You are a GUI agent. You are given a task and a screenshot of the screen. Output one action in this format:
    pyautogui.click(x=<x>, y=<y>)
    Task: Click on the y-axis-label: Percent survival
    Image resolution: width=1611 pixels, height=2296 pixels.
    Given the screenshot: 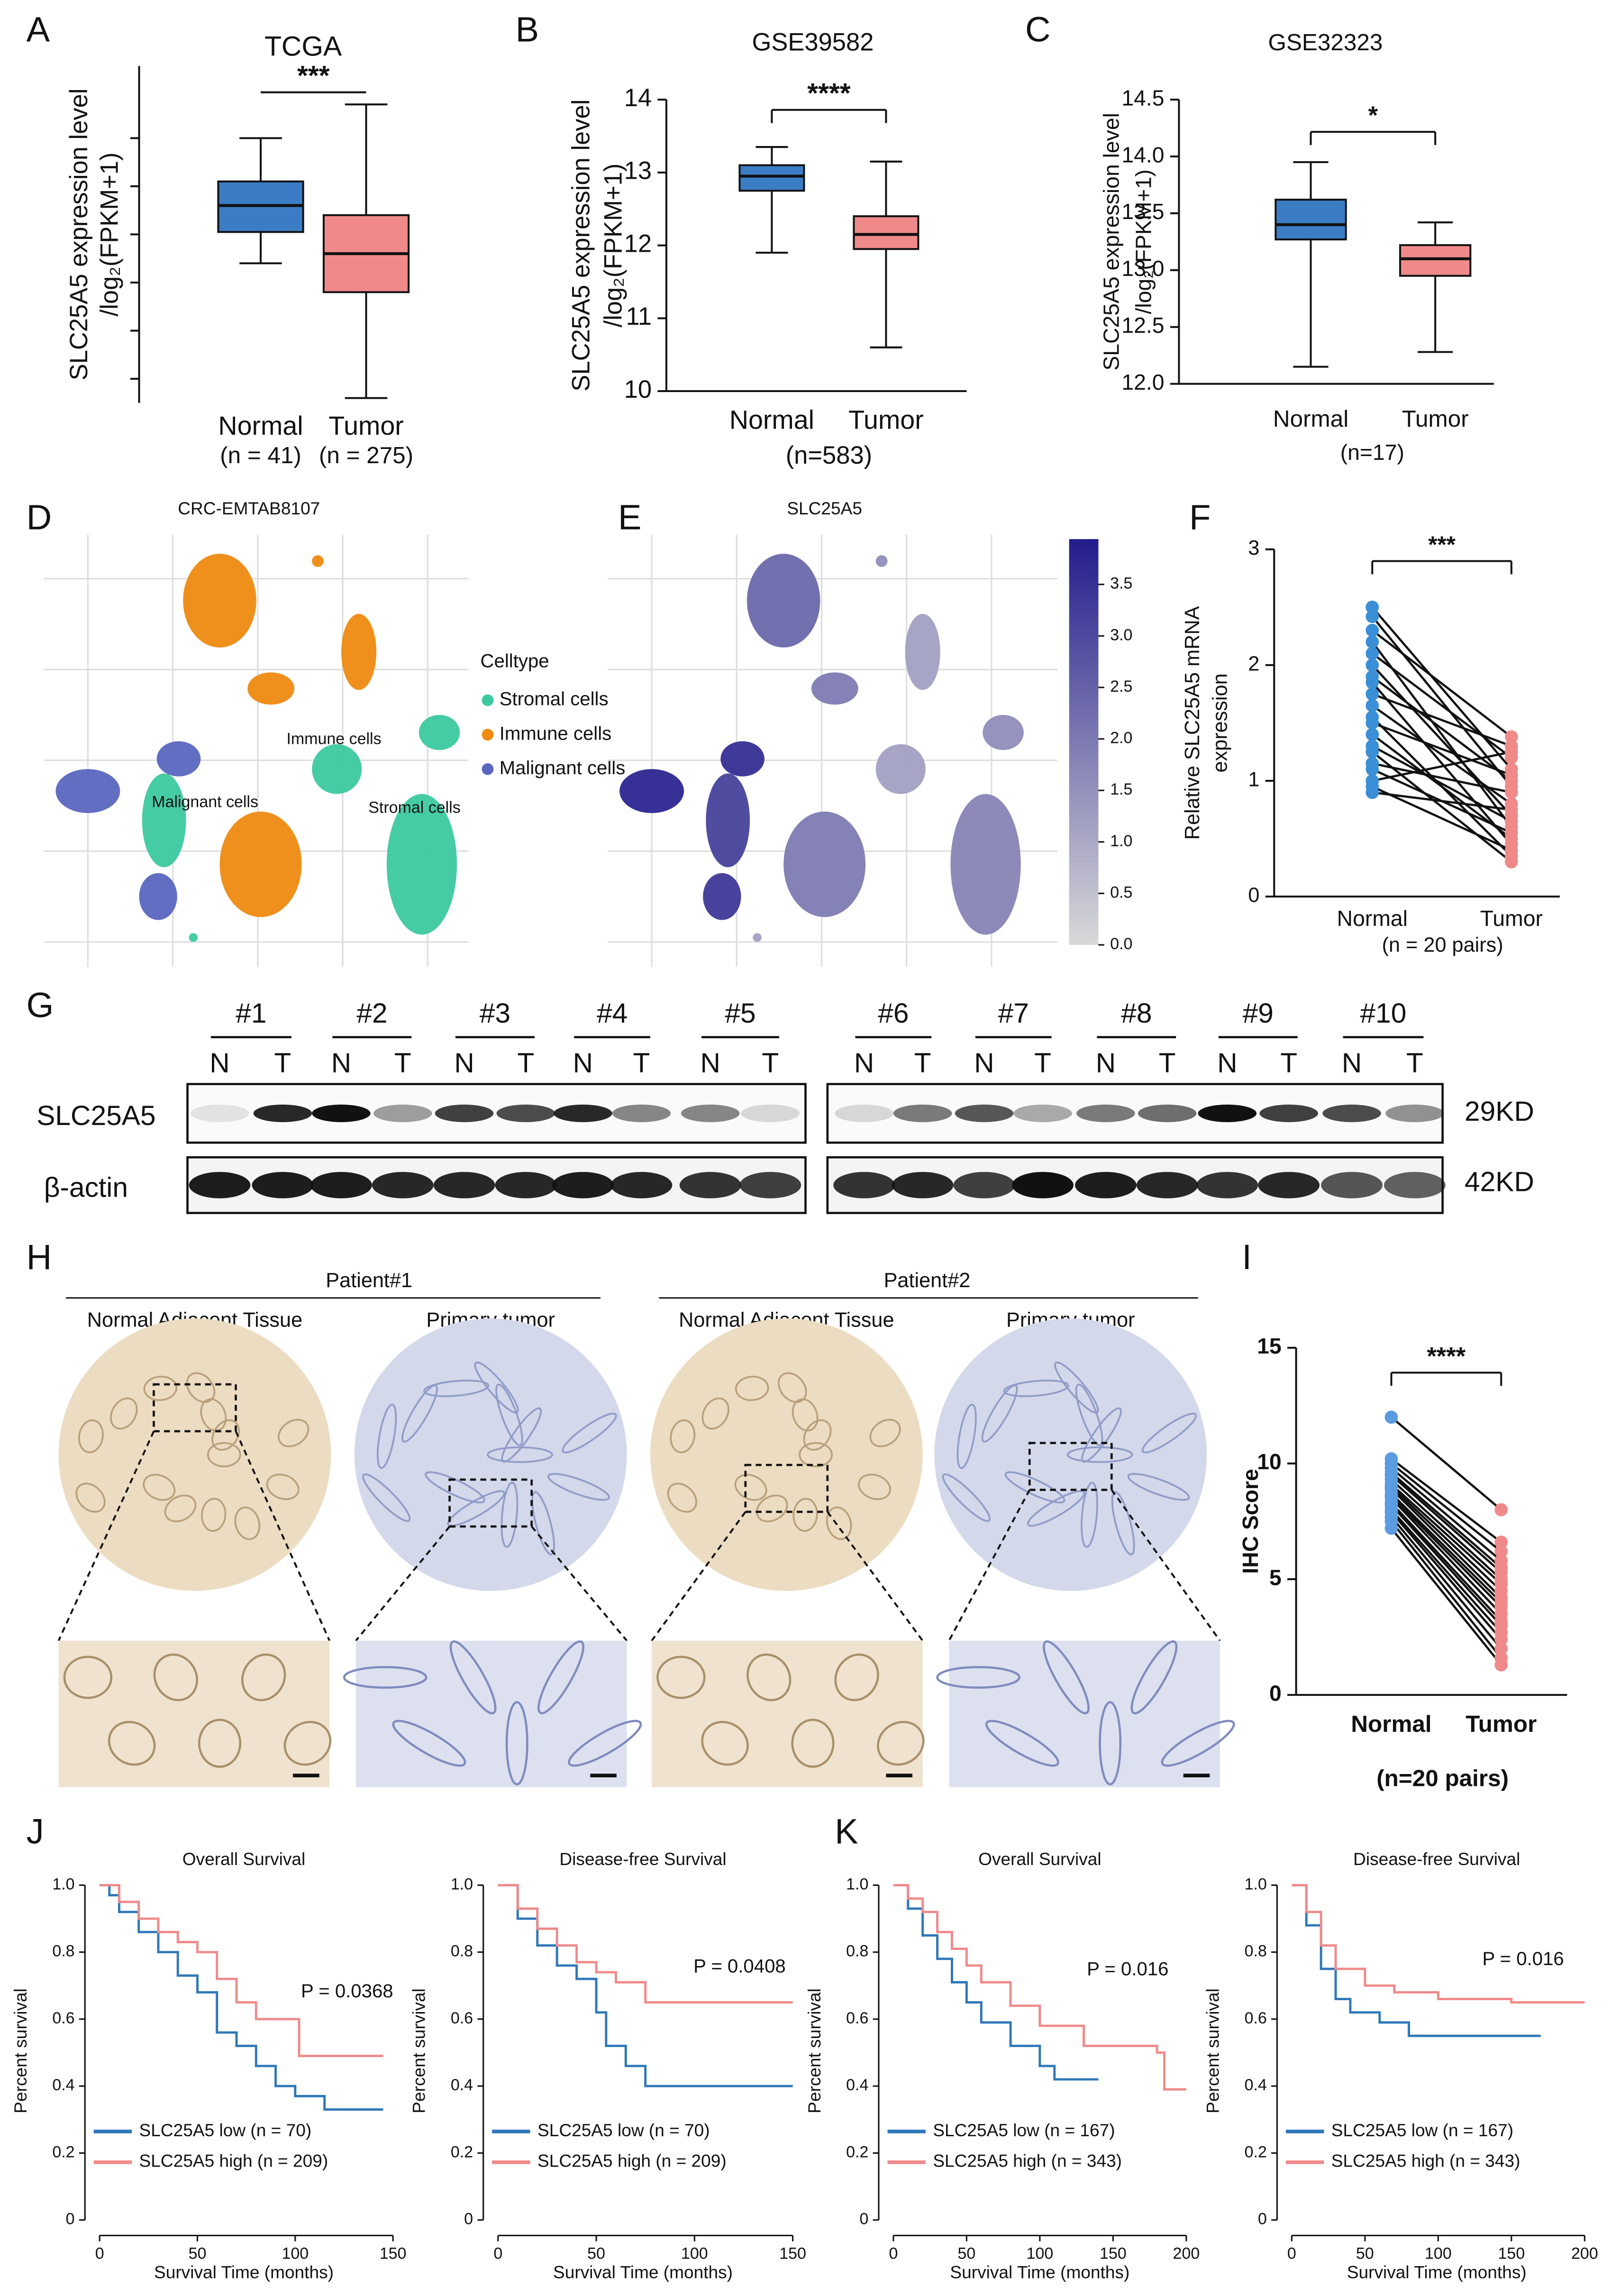 What is the action you would take?
    pyautogui.click(x=814, y=2050)
    